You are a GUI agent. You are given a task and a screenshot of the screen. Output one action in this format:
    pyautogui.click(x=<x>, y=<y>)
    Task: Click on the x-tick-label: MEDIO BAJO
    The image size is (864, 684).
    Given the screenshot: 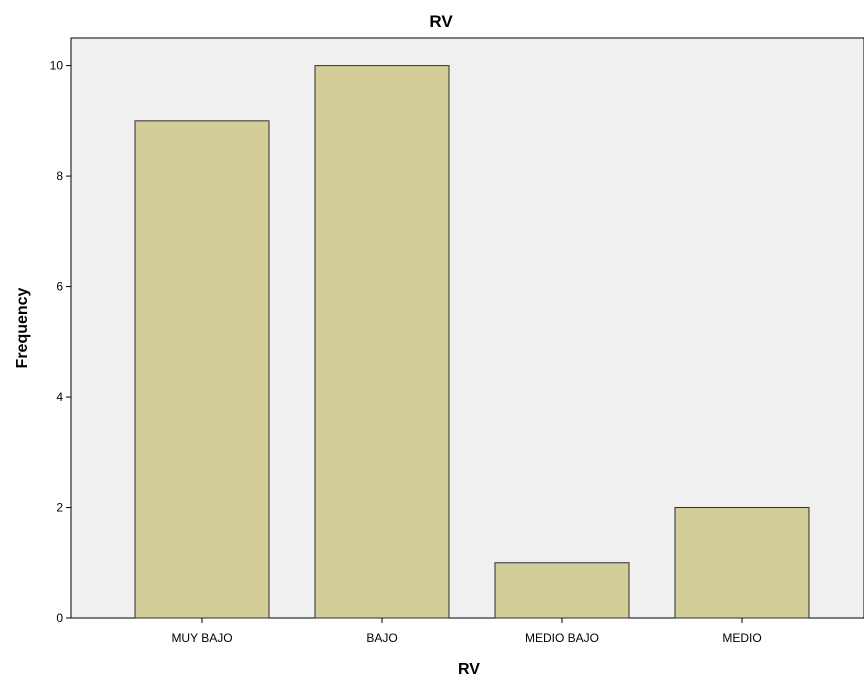 What is the action you would take?
    pyautogui.click(x=562, y=638)
    